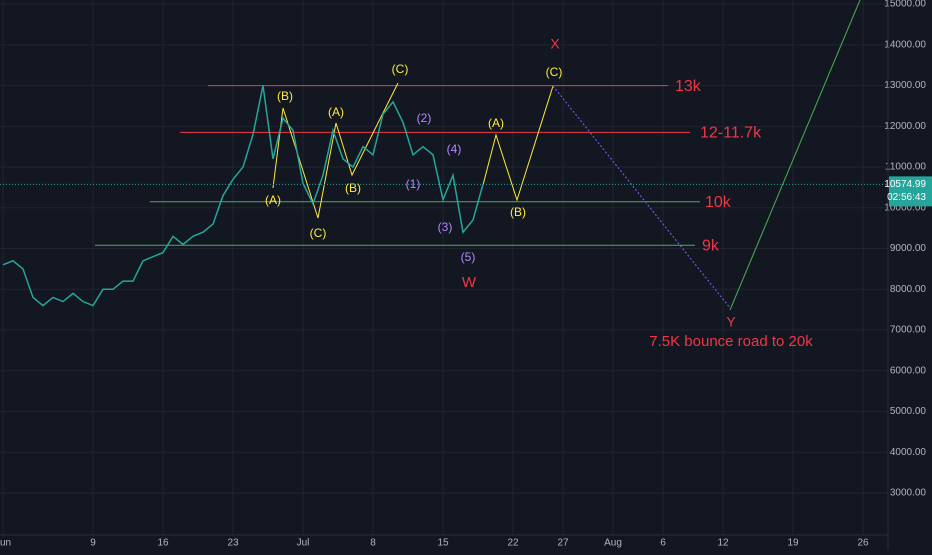 The height and width of the screenshot is (555, 932). What do you see at coordinates (469, 282) in the screenshot?
I see `annotation: W` at bounding box center [469, 282].